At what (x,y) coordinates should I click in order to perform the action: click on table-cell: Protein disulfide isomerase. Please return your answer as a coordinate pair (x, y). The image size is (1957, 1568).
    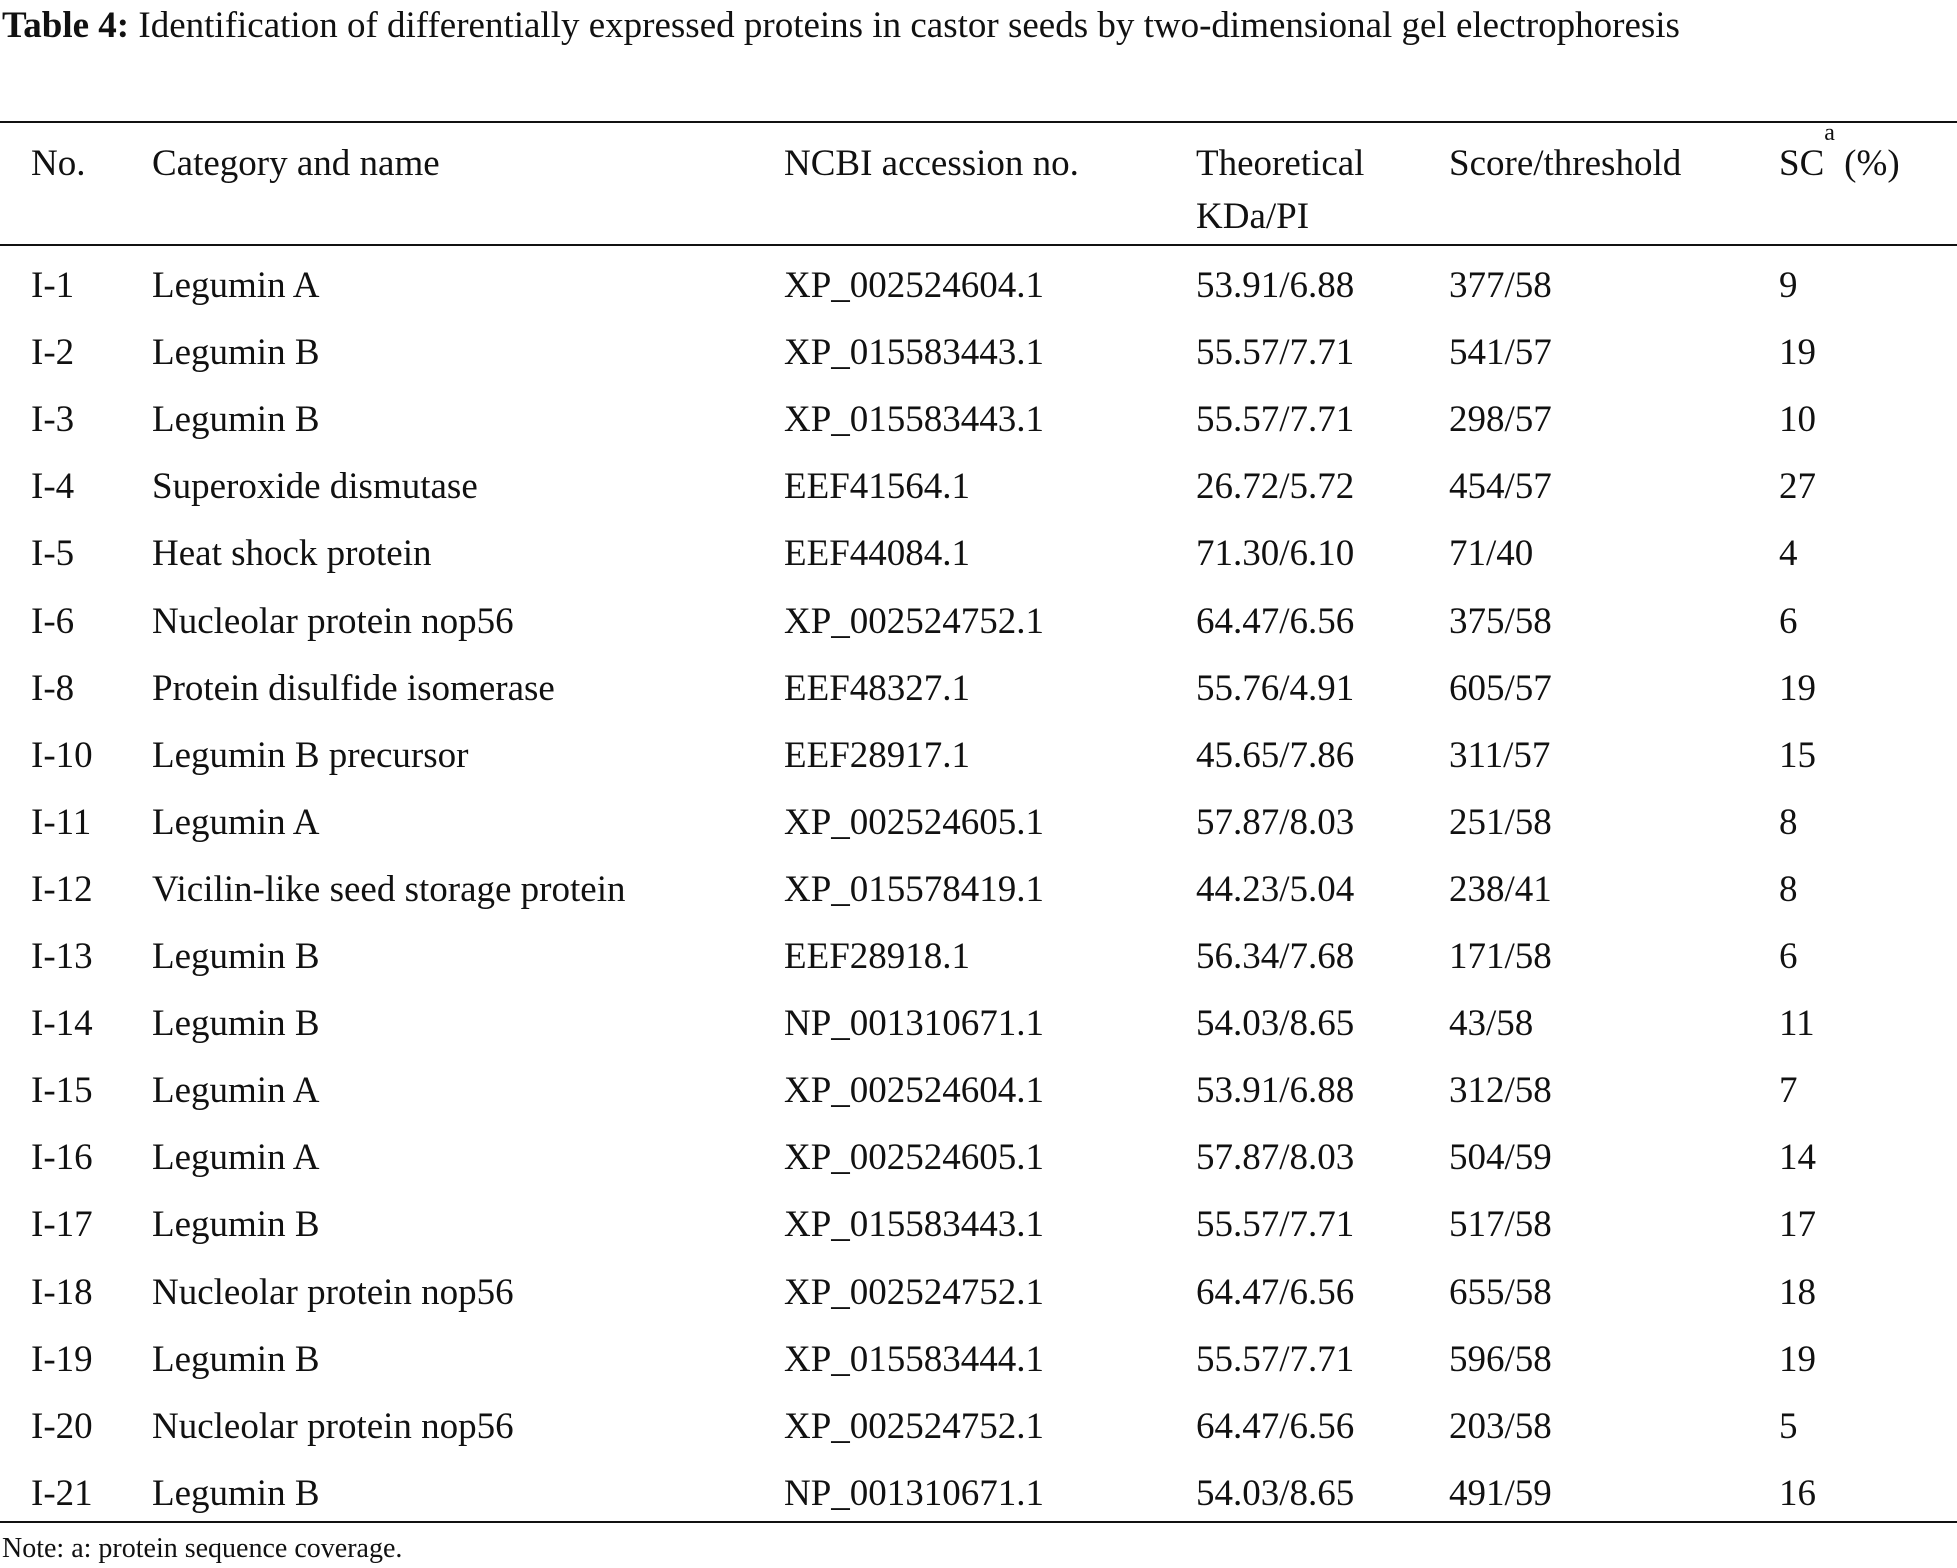
    Looking at the image, I should click on (353, 688).